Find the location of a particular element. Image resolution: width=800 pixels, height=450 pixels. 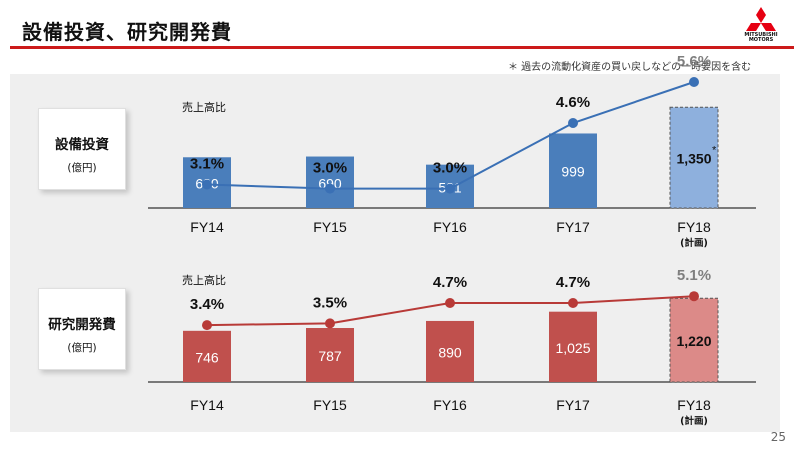

capex-bar-label-FY15: 690 is located at coordinates (330, 183).